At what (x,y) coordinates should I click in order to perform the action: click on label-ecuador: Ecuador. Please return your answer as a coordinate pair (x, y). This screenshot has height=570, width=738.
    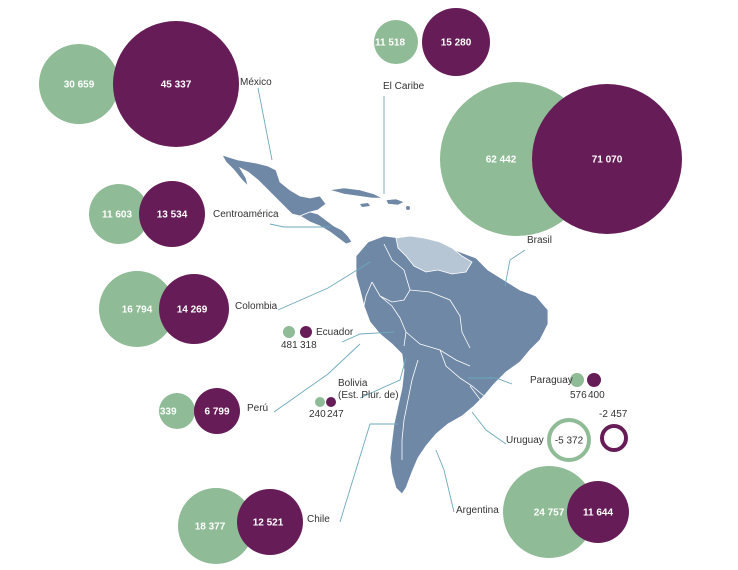
    Looking at the image, I should click on (335, 332).